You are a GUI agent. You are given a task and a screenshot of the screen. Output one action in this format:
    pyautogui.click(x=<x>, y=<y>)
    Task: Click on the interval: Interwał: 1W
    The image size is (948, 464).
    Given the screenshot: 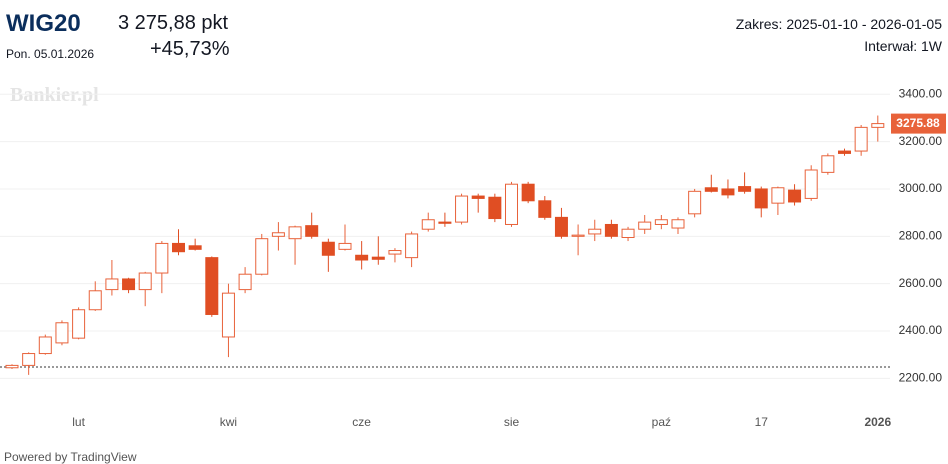 What is the action you would take?
    pyautogui.click(x=903, y=46)
    